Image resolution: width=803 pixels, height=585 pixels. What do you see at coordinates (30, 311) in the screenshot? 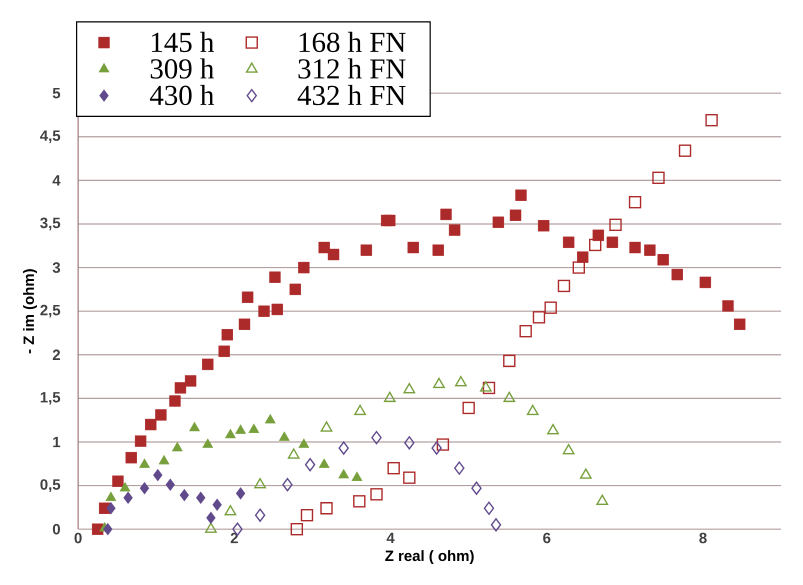
I see `y-axis-title: - Z im (ohm)` at bounding box center [30, 311].